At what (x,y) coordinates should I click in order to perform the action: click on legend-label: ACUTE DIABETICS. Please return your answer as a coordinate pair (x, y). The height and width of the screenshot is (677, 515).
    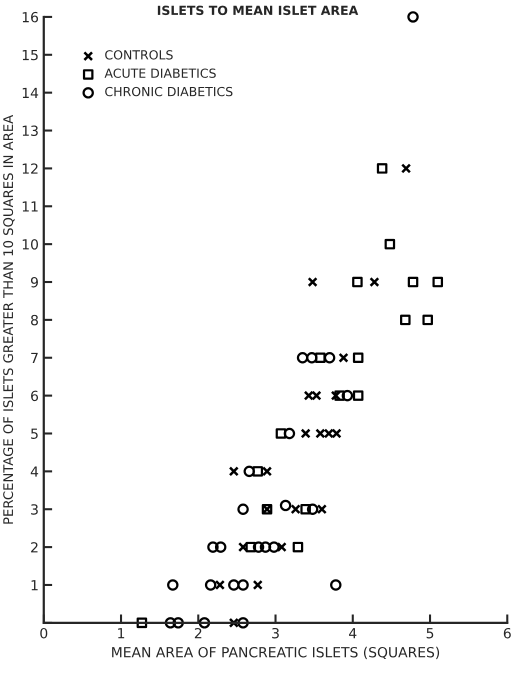
    Looking at the image, I should click on (160, 73).